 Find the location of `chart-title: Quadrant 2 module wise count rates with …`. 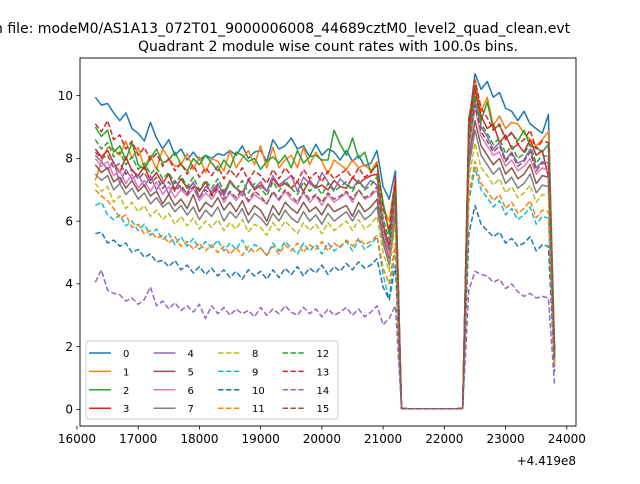

chart-title: Quadrant 2 module wise count rates with … is located at coordinates (328, 47).